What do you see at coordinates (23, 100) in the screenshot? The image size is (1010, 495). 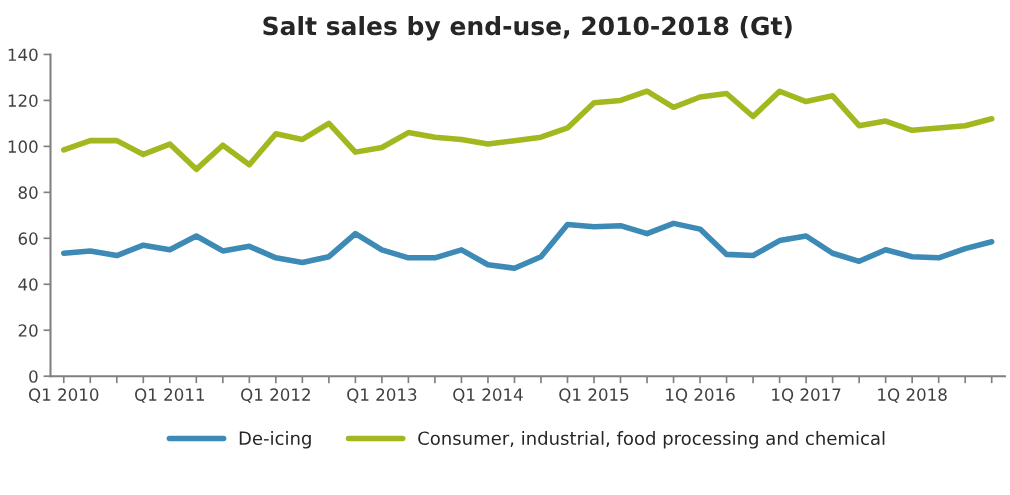 I see `y-tick-label: 120` at bounding box center [23, 100].